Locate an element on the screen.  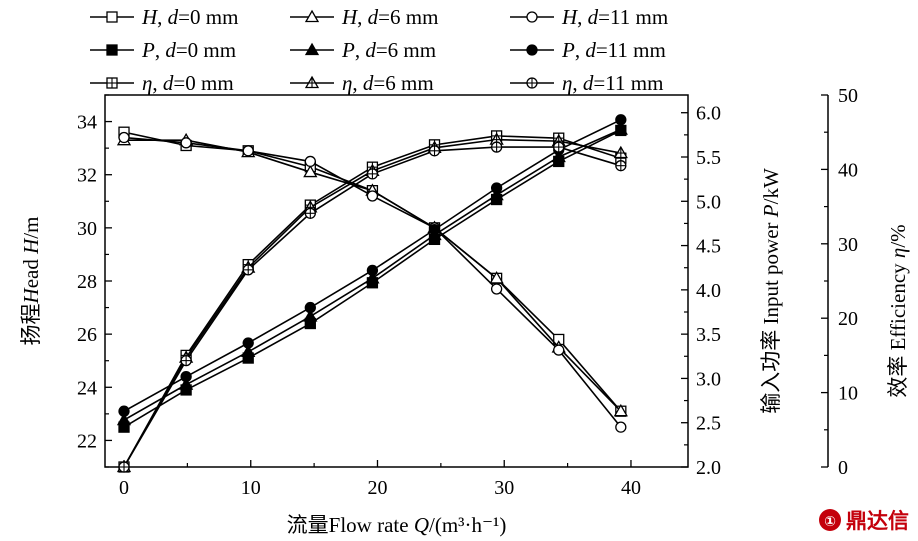
legend-item: H, d=0 mm is located at coordinates (164, 17).